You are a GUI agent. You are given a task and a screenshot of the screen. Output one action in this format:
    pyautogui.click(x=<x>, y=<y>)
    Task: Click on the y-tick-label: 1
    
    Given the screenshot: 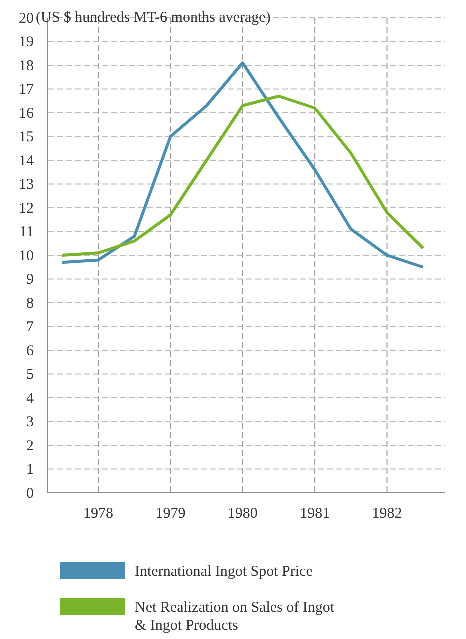 What is the action you would take?
    pyautogui.click(x=30, y=470)
    